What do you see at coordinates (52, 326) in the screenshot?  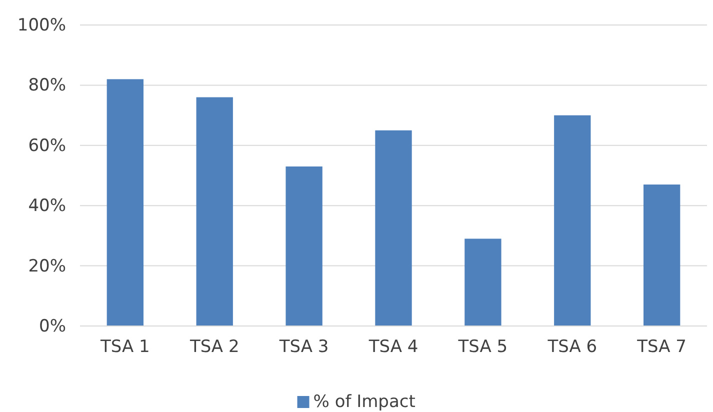 I see `y-tick-label: 0%` at bounding box center [52, 326].